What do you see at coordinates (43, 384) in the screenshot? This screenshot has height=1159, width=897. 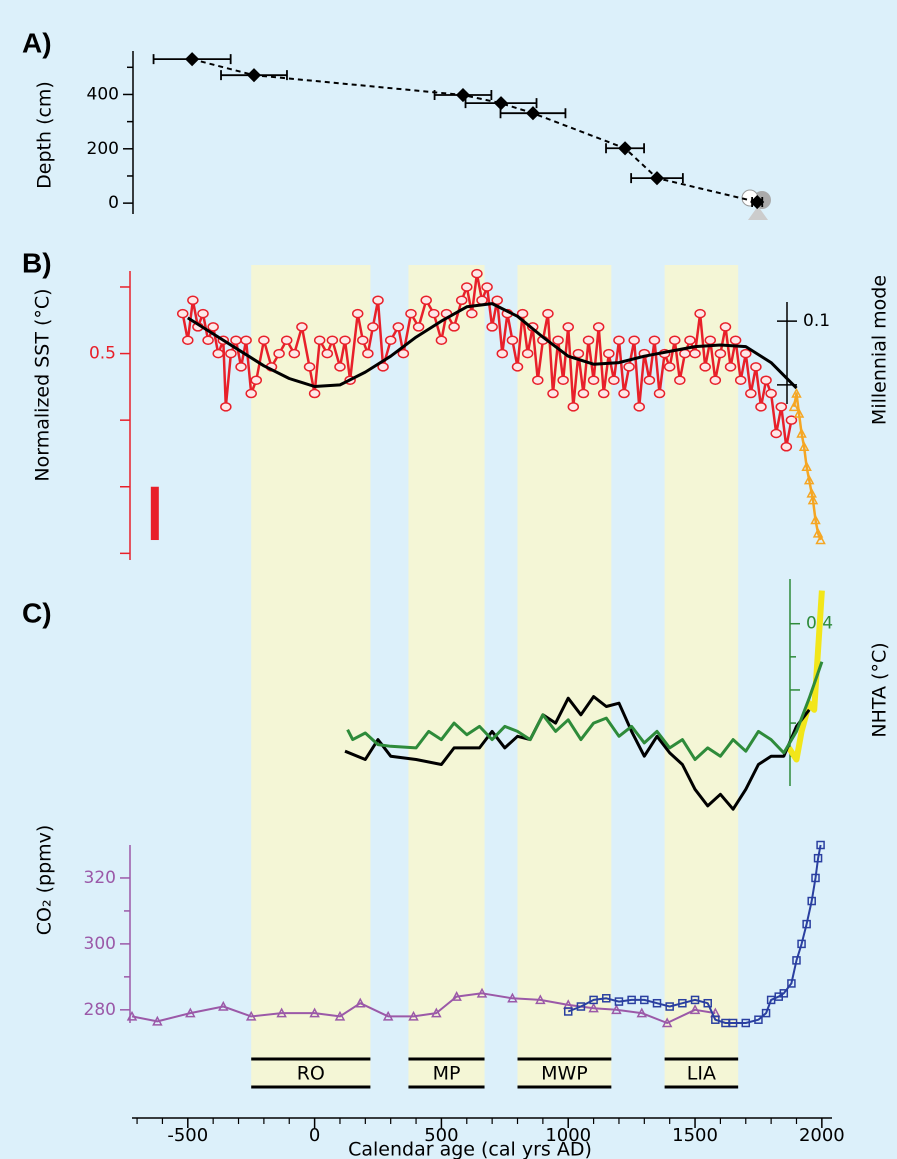 I see `y-axis-title: Normalized SST (°C)` at bounding box center [43, 384].